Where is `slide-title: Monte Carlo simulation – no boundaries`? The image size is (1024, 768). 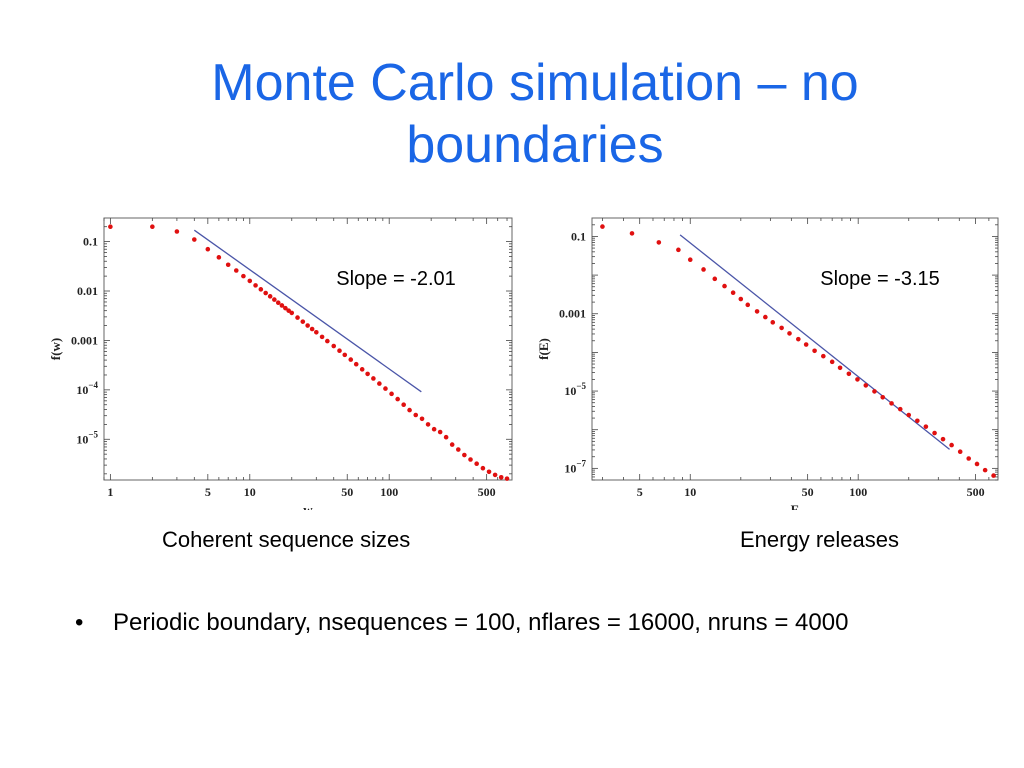
slide-title: Monte Carlo simulation – no boundaries is located at coordinates (535, 114).